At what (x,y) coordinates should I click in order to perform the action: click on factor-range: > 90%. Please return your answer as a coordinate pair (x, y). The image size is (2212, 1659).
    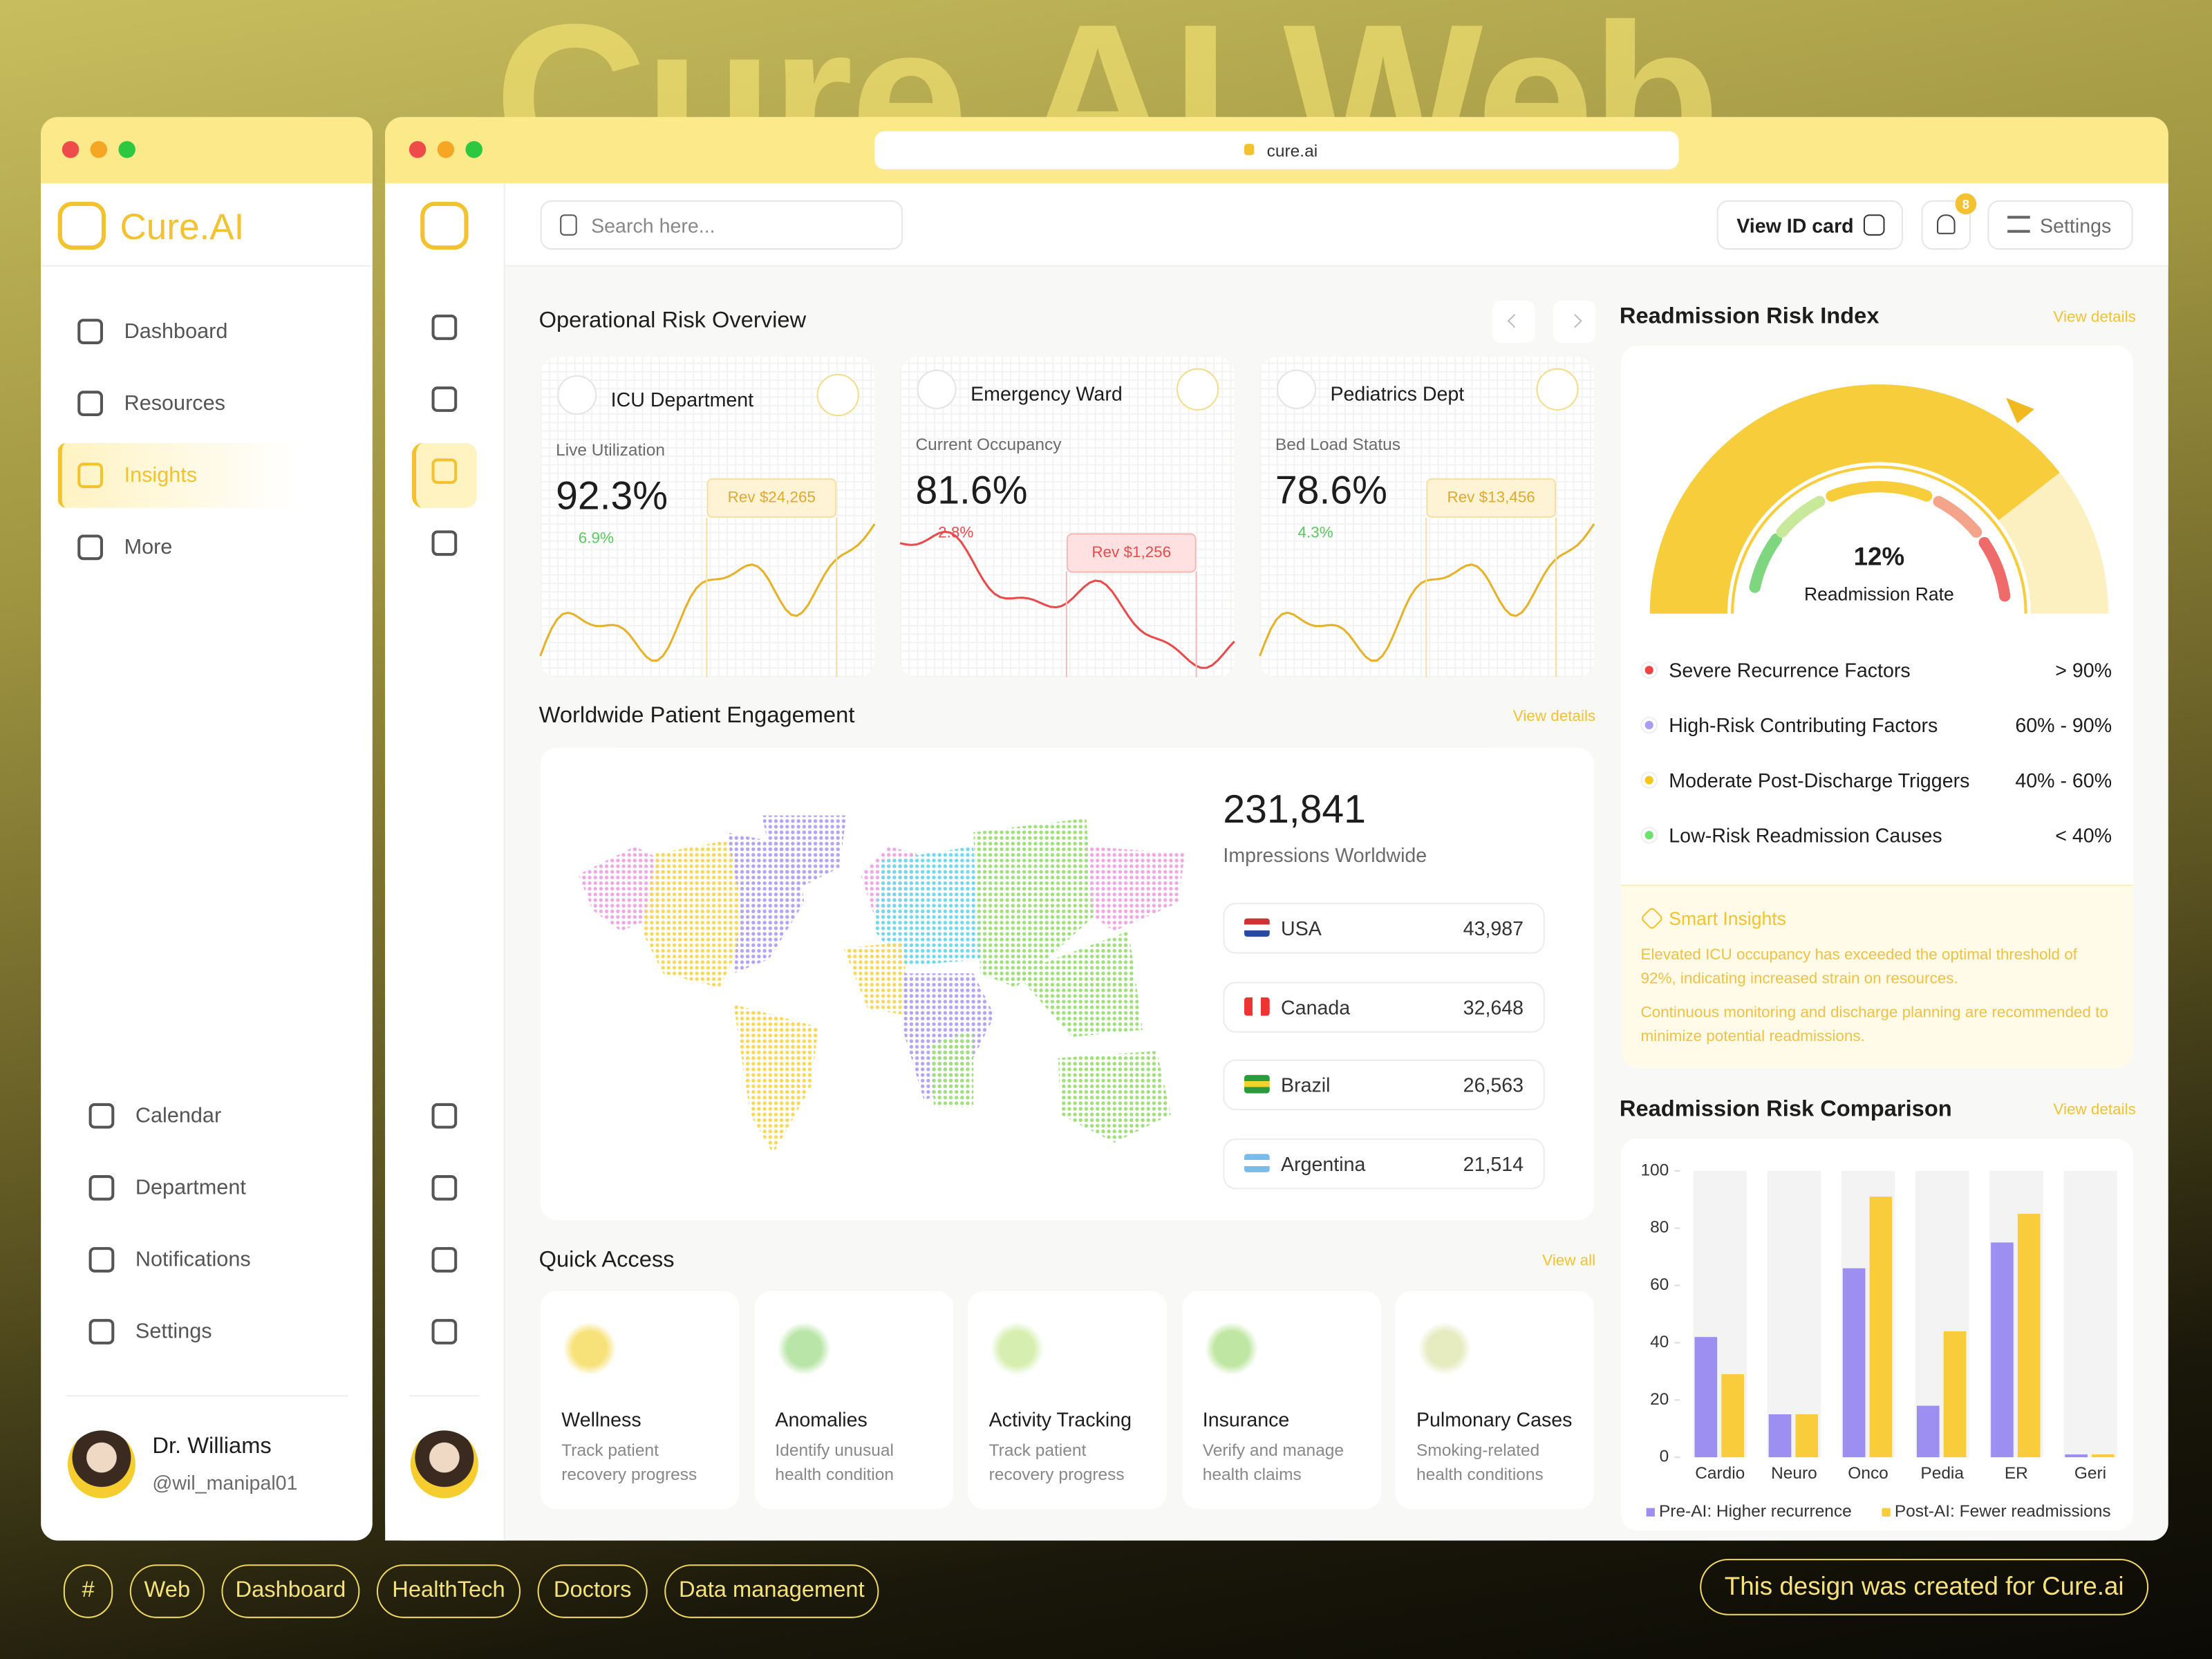
    Looking at the image, I should click on (2083, 670).